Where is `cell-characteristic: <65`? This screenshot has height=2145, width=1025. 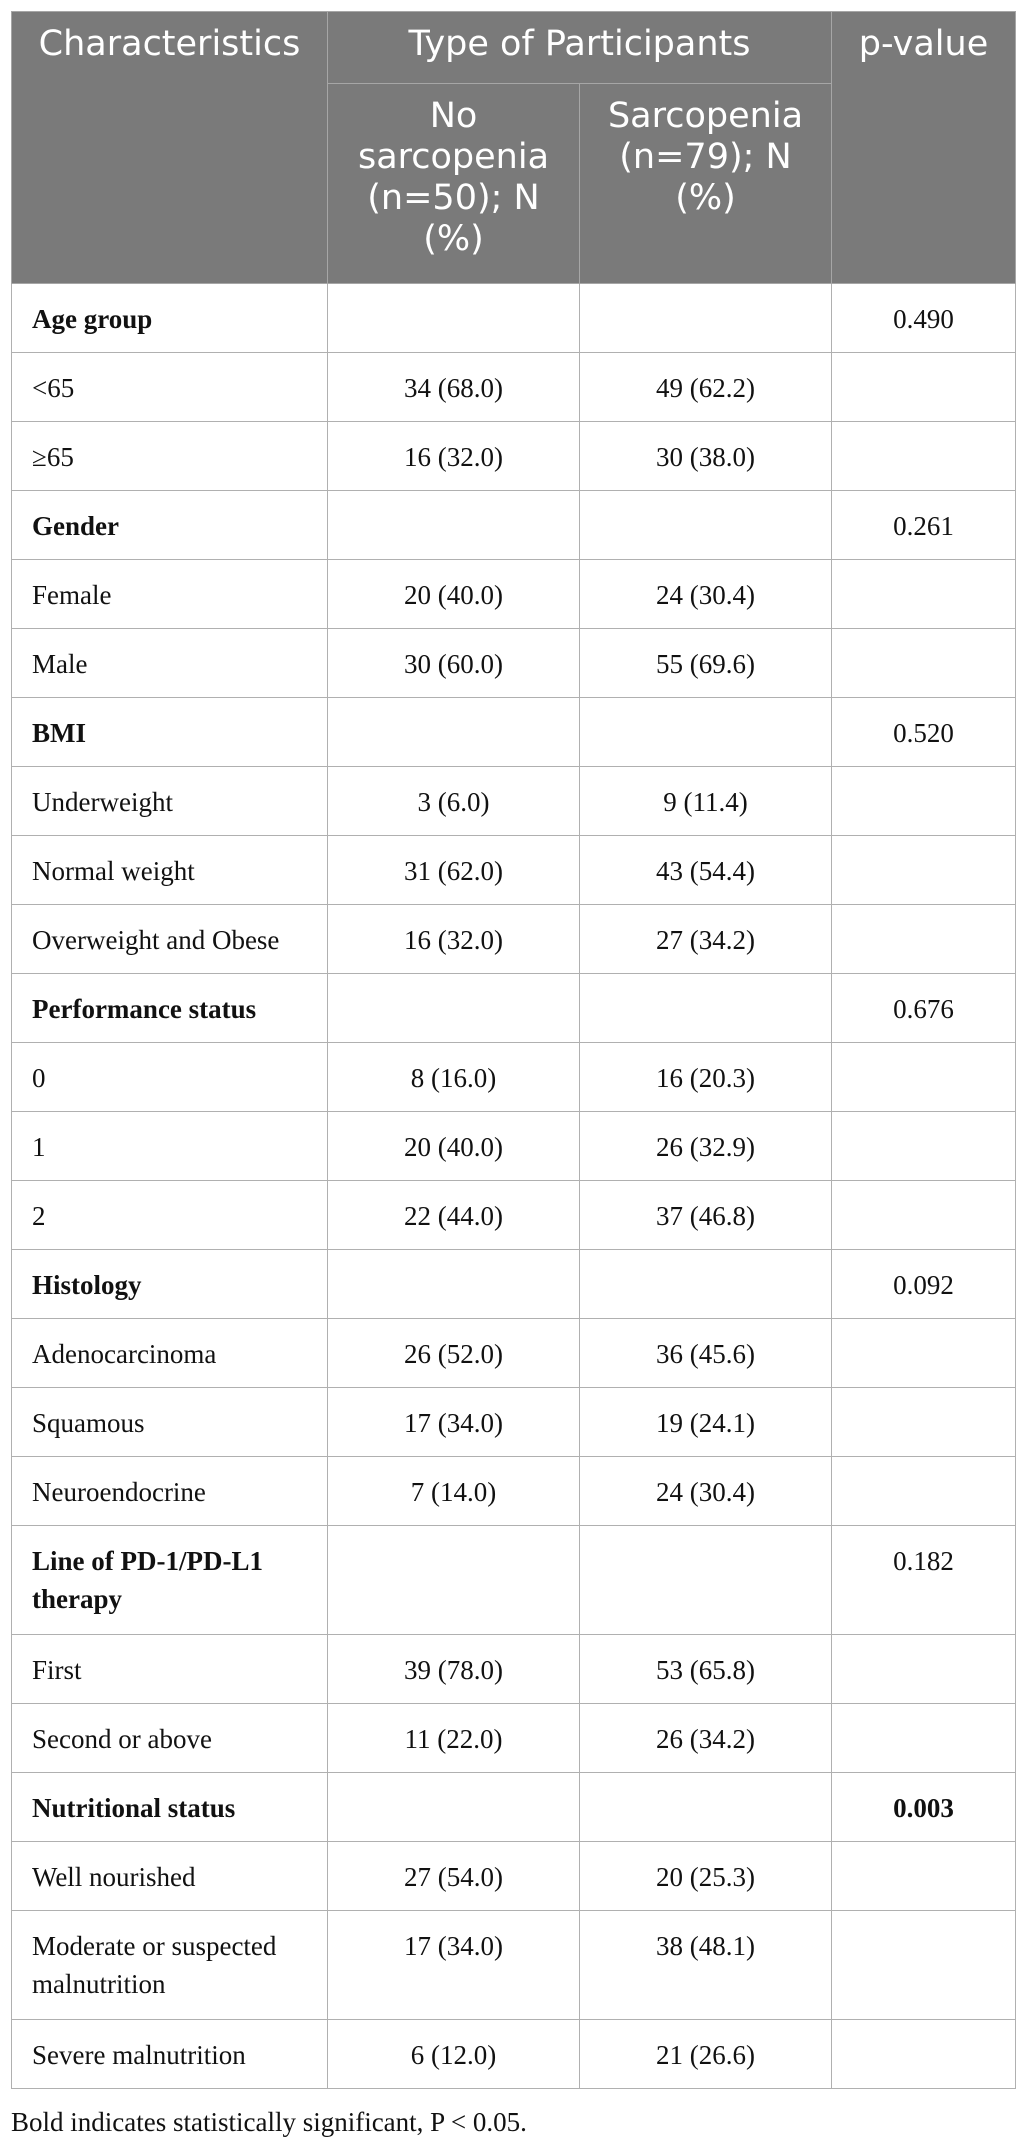
cell-characteristic: <65 is located at coordinates (169, 387).